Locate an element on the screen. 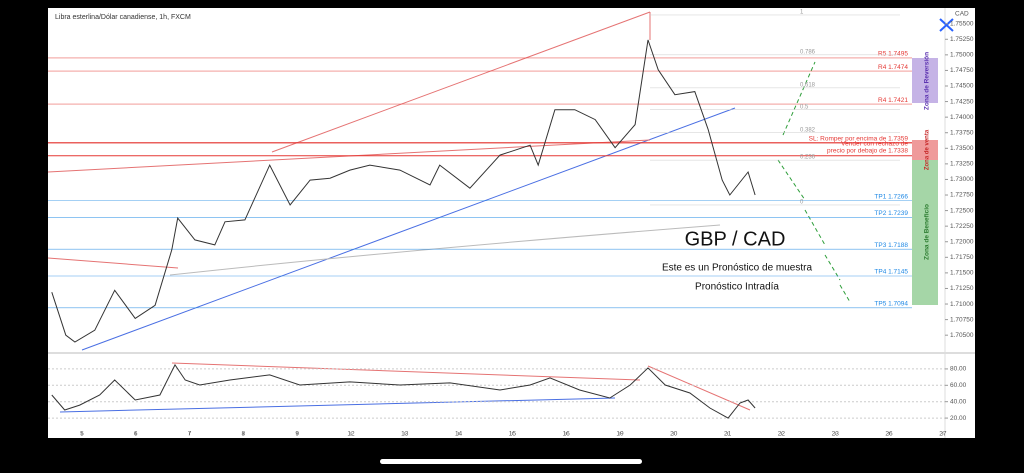 The width and height of the screenshot is (1024, 473). y-tick-label: 1.72500 is located at coordinates (962, 210).